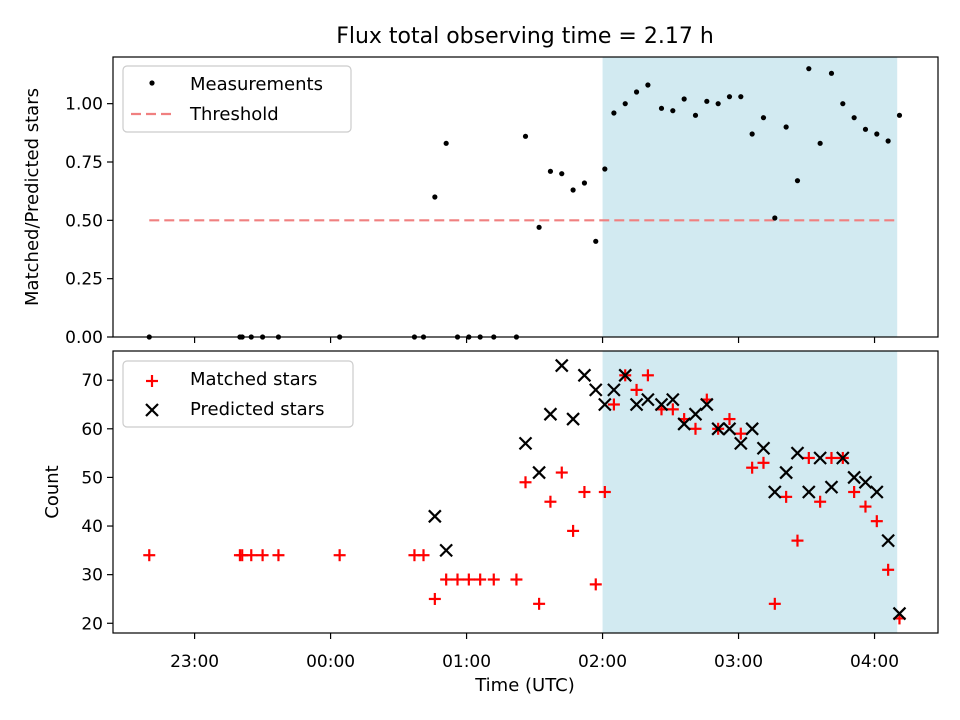  What do you see at coordinates (466, 662) in the screenshot?
I see `x-tick-label: 01:00` at bounding box center [466, 662].